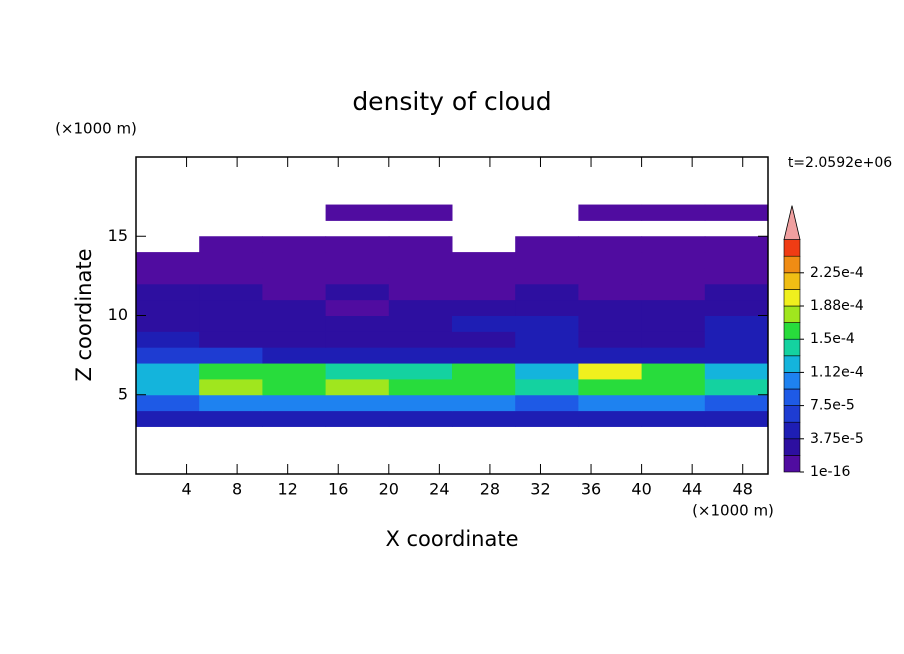  What do you see at coordinates (837, 439) in the screenshot?
I see `colorbar-label: 3.75e-5` at bounding box center [837, 439].